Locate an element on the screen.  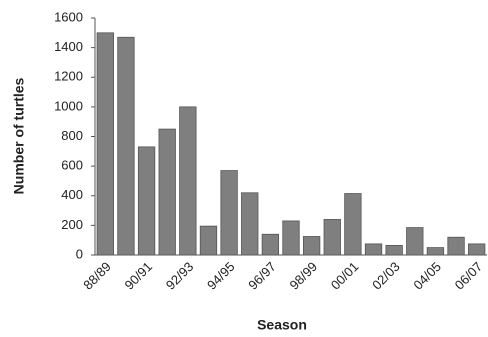
x-tick-label: 88/89 is located at coordinates (97, 276).